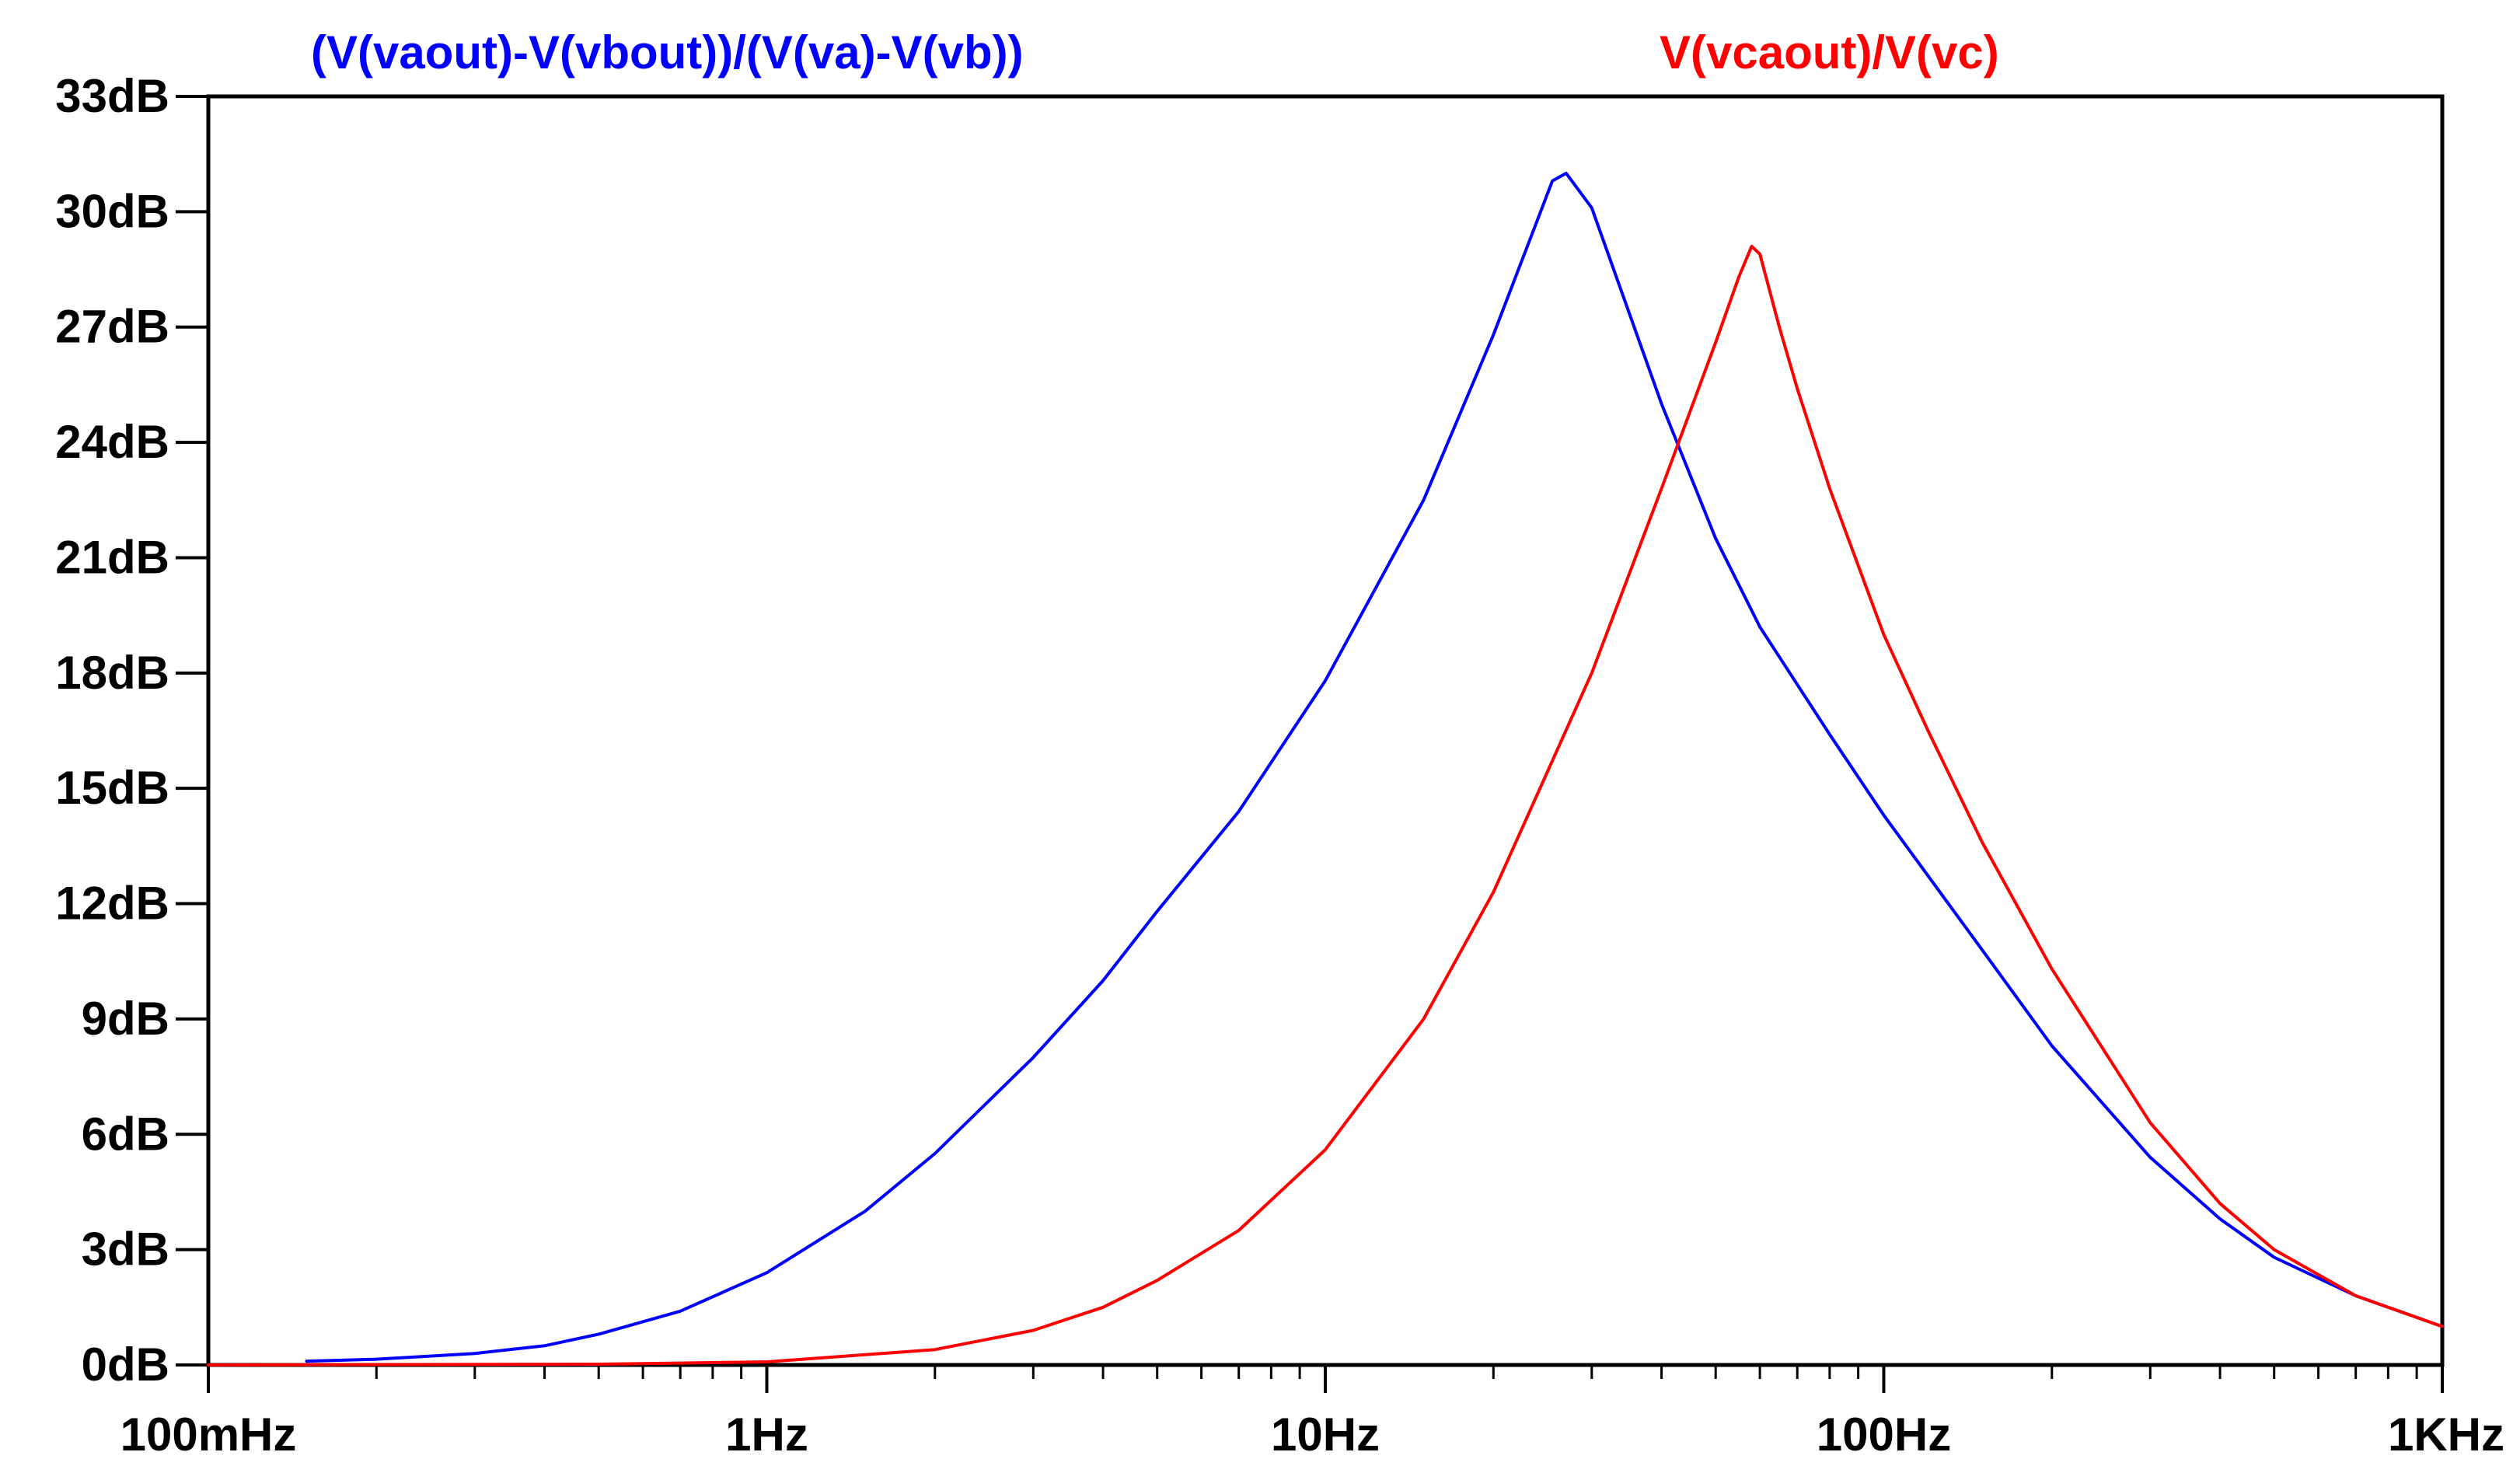  What do you see at coordinates (112, 211) in the screenshot?
I see `y-tick-label: 30dB` at bounding box center [112, 211].